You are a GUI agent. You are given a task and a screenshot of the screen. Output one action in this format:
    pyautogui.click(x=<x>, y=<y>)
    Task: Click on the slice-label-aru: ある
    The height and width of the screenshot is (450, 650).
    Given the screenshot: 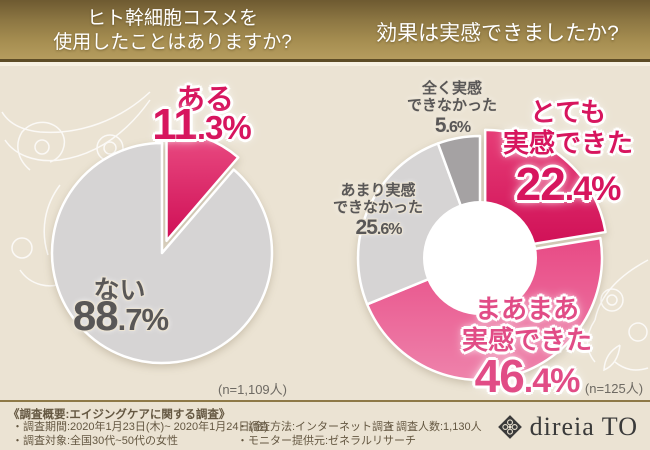 What is the action you would take?
    pyautogui.click(x=204, y=100)
    